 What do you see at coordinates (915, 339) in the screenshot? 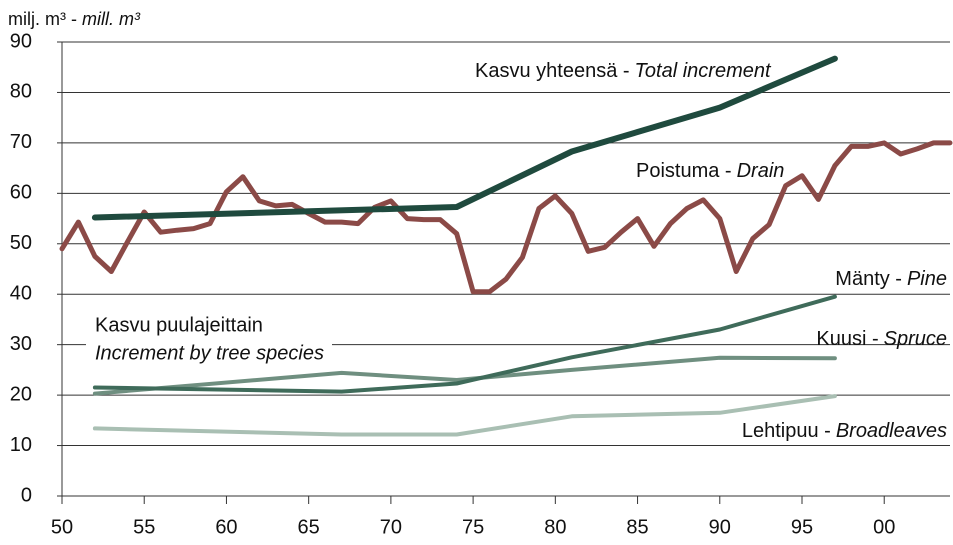
I see `series-label-en: Spruce` at bounding box center [915, 339].